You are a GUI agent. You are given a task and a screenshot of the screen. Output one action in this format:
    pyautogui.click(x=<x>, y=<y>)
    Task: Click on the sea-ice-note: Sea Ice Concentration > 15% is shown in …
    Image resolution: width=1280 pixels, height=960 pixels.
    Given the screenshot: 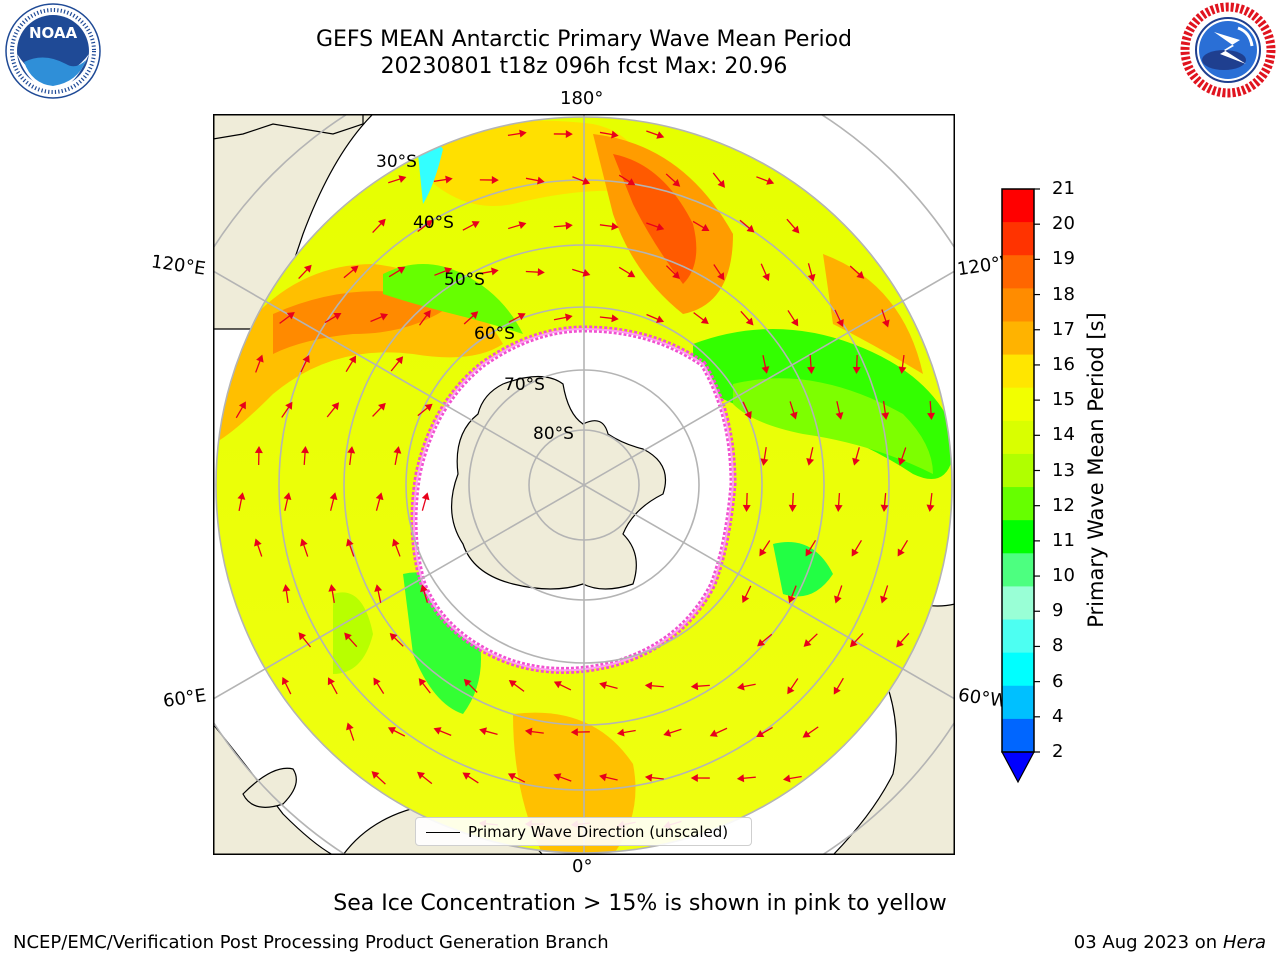 What is the action you would take?
    pyautogui.click(x=640, y=903)
    